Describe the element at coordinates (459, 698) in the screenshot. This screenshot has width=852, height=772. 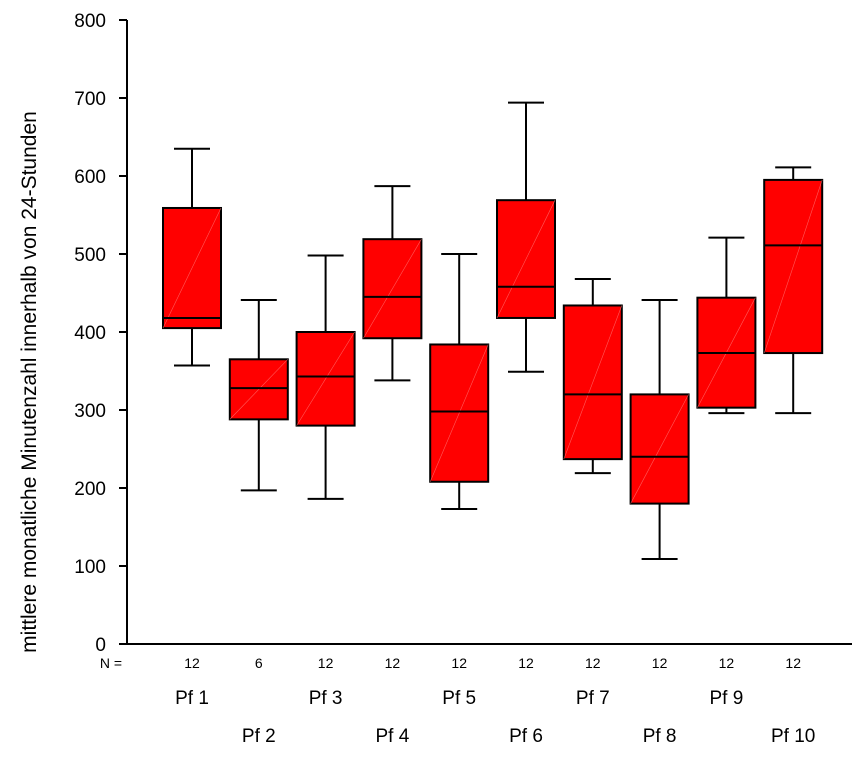
I see `category-label: Pf 5` at that location.